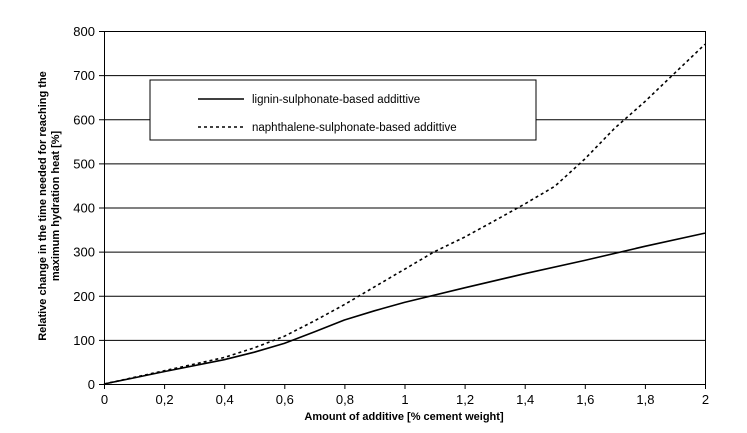 Image resolution: width=747 pixels, height=433 pixels. I want to click on x-tick-label-4: 0,8, so click(345, 399).